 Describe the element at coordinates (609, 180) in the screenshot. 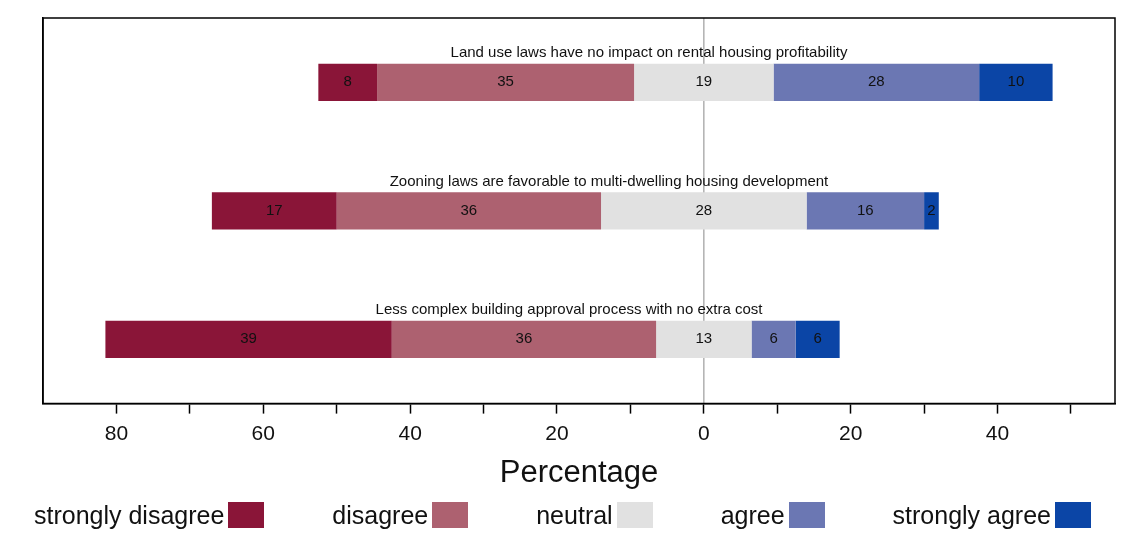

I see `y-tick-label: Zooning laws are favorable to multi-dwelling housing development` at that location.